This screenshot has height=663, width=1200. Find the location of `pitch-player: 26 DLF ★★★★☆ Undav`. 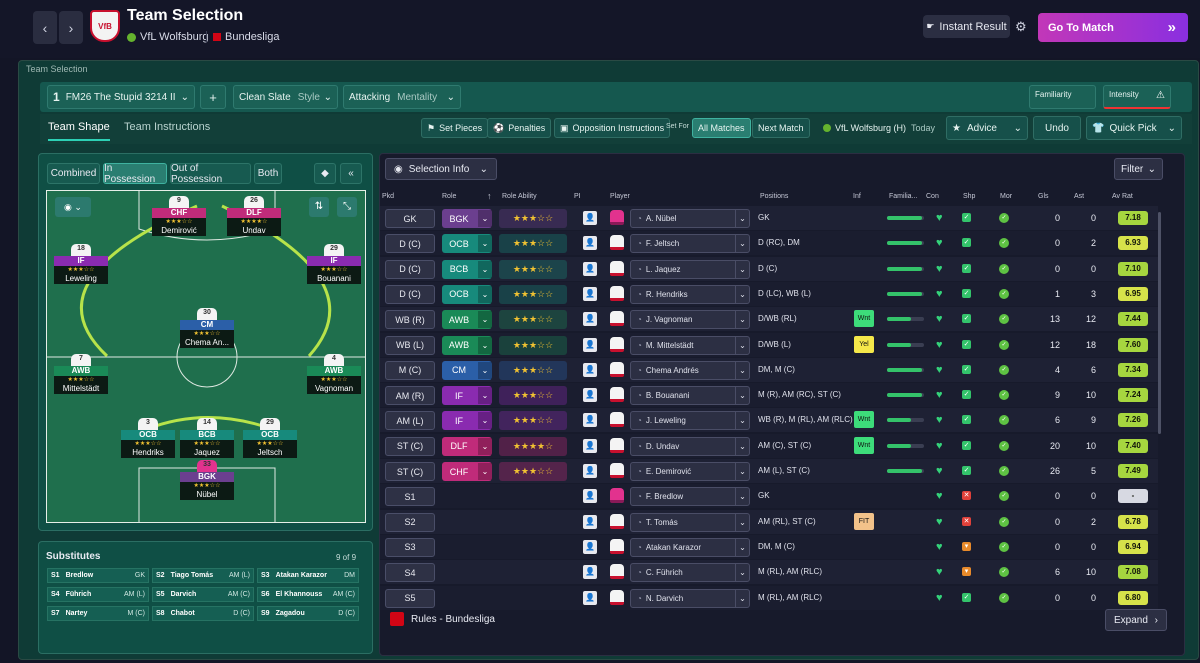

pitch-player: 26 DLF ★★★★☆ Undav is located at coordinates (254, 216).